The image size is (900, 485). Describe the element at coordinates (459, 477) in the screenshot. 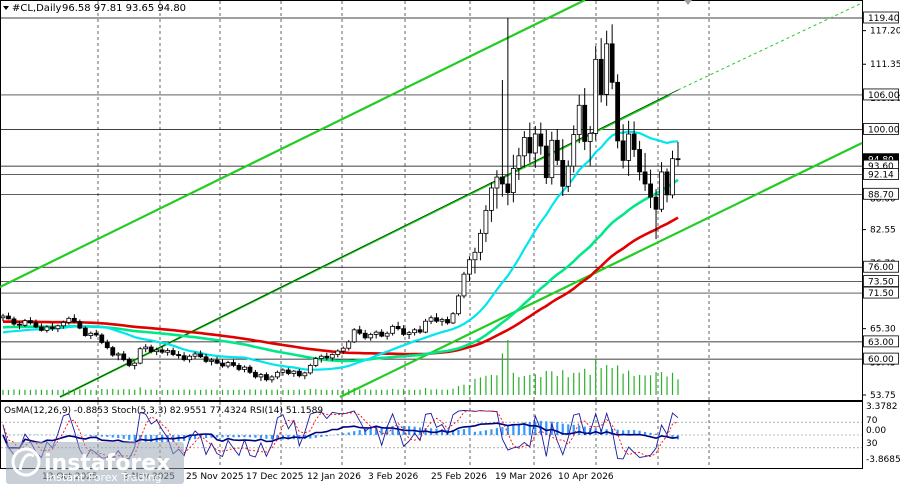

I see `date-tick-label: 25 Feb 2026` at that location.